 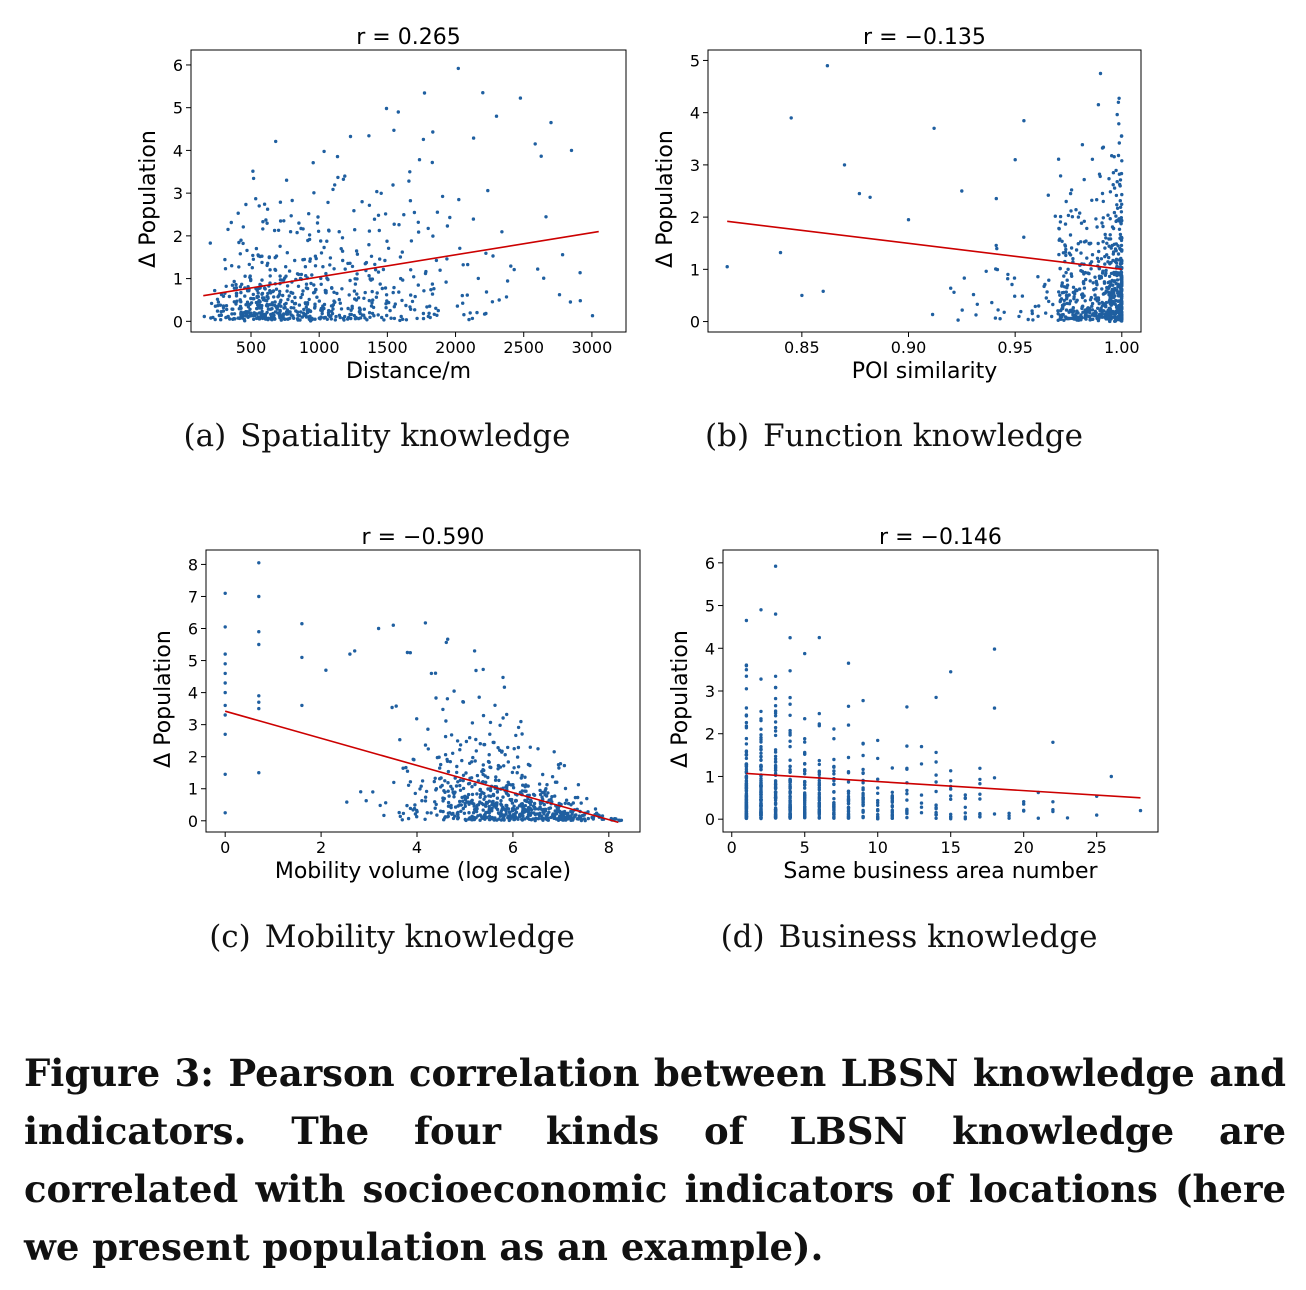 What do you see at coordinates (178, 321) in the screenshot?
I see `y-tick-label: 0` at bounding box center [178, 321].